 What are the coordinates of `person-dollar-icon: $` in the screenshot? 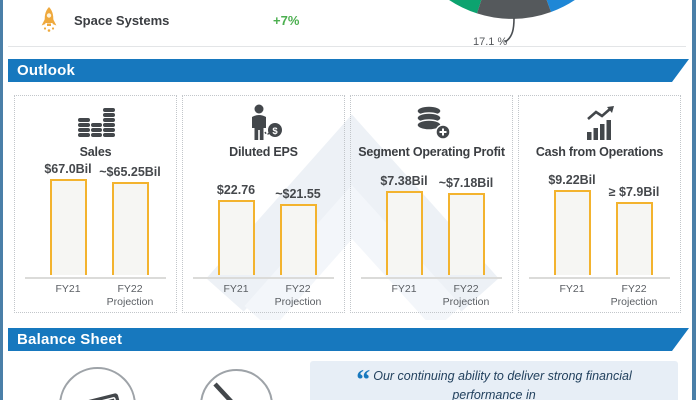 It's located at (266, 122).